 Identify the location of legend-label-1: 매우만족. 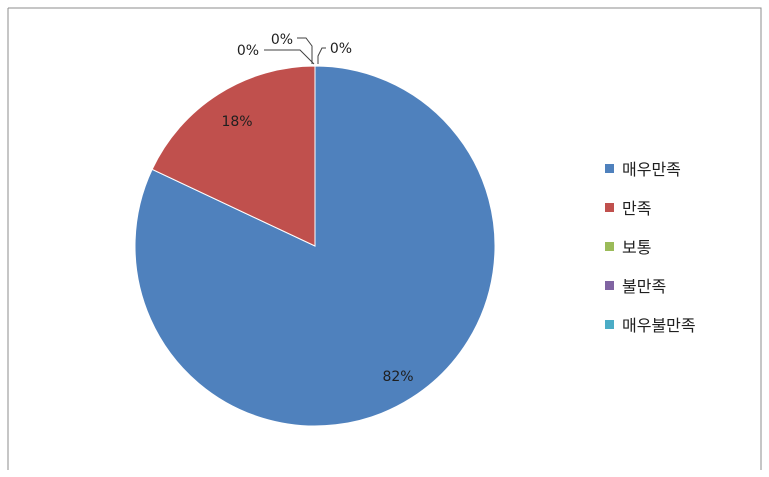
(651, 169).